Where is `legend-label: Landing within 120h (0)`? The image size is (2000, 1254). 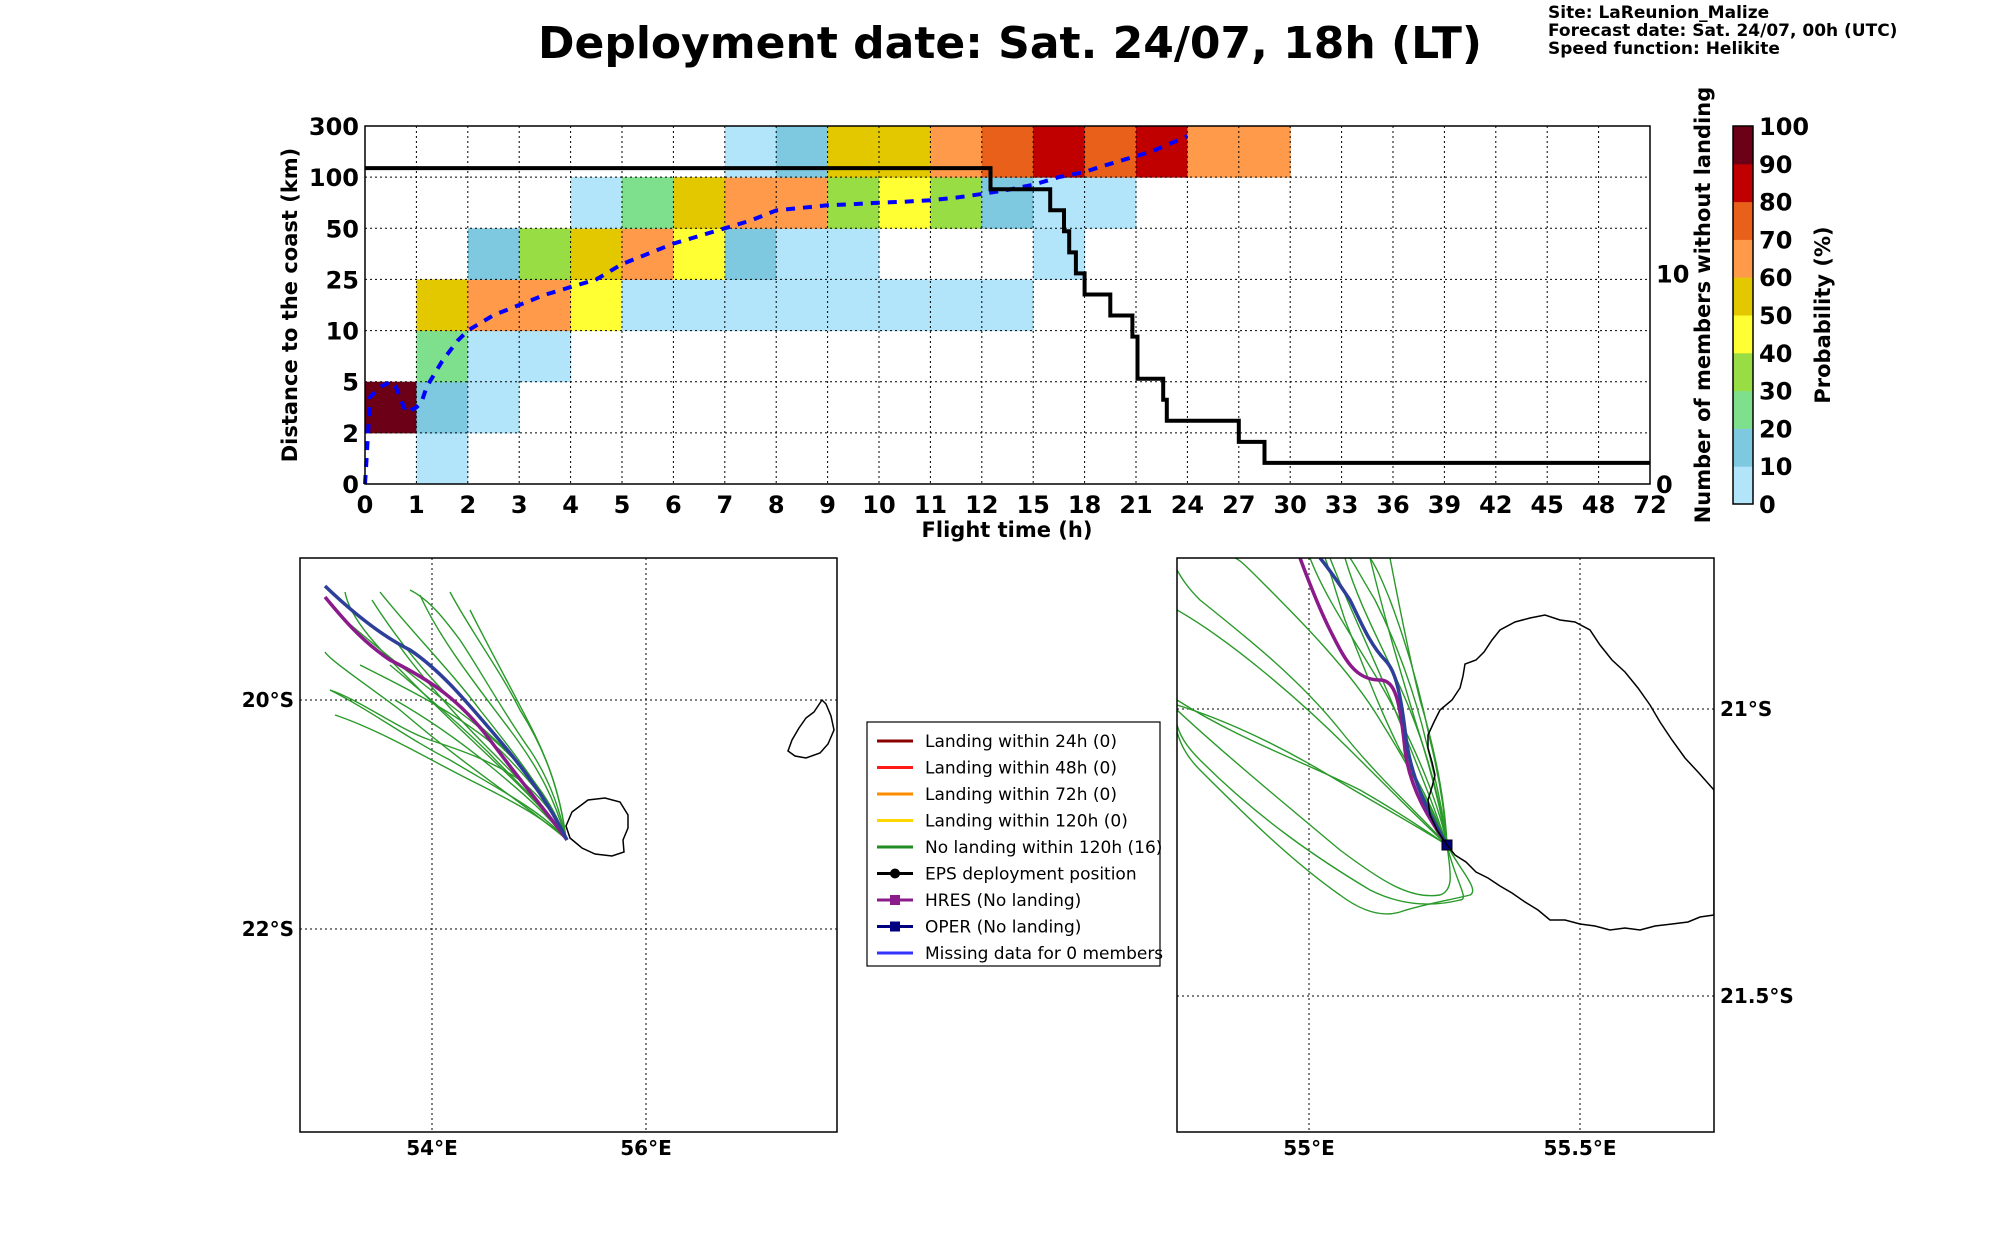 legend-label: Landing within 120h (0) is located at coordinates (1026, 822).